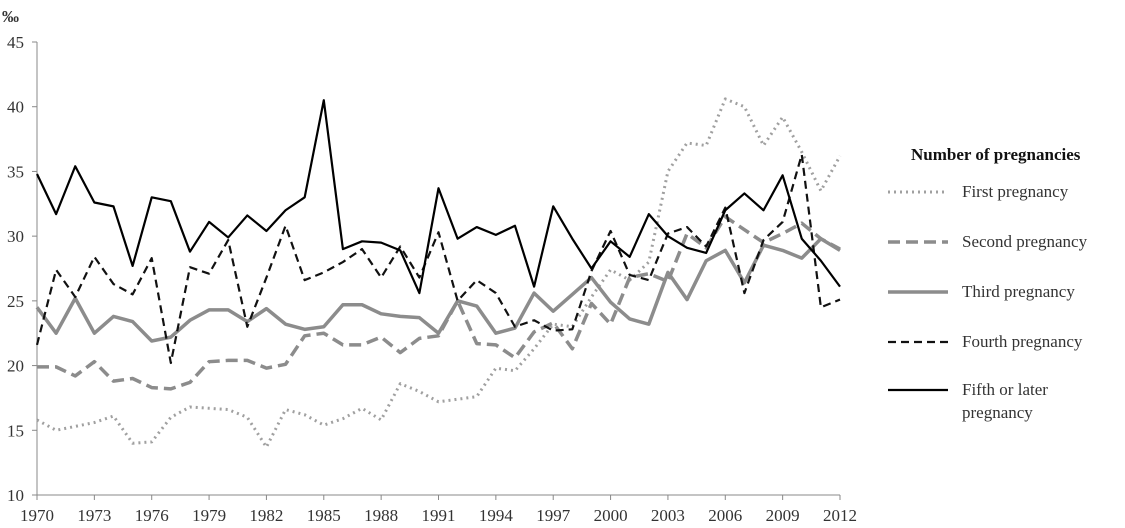 Image resolution: width=1125 pixels, height=528 pixels. Describe the element at coordinates (209, 515) in the screenshot. I see `x-tick-label: 1979` at that location.